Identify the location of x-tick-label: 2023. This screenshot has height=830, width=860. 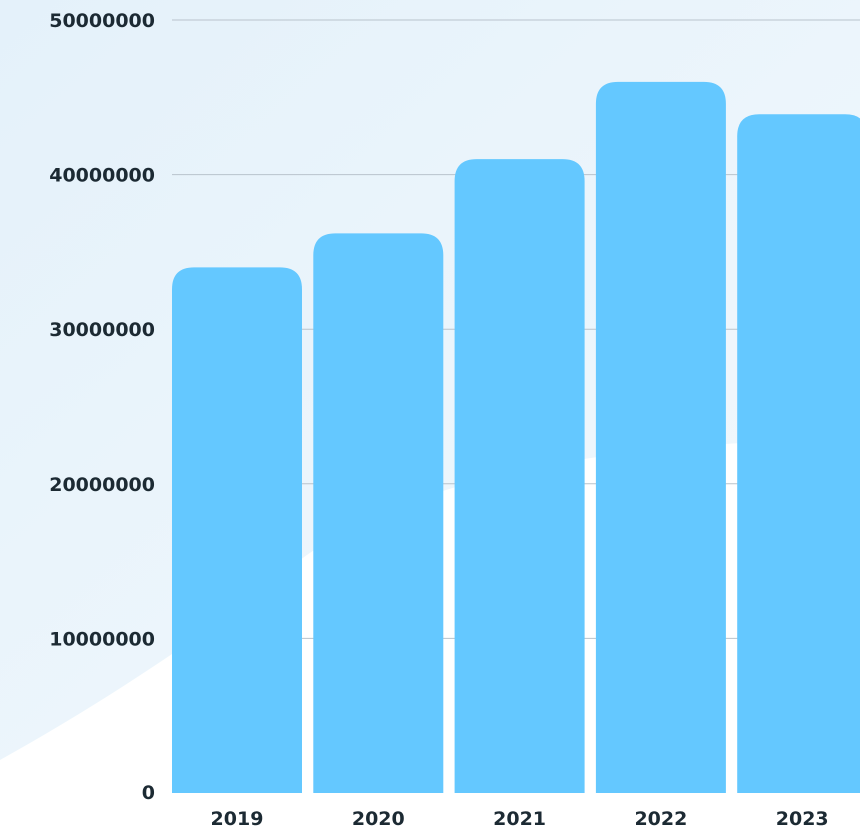
(802, 819).